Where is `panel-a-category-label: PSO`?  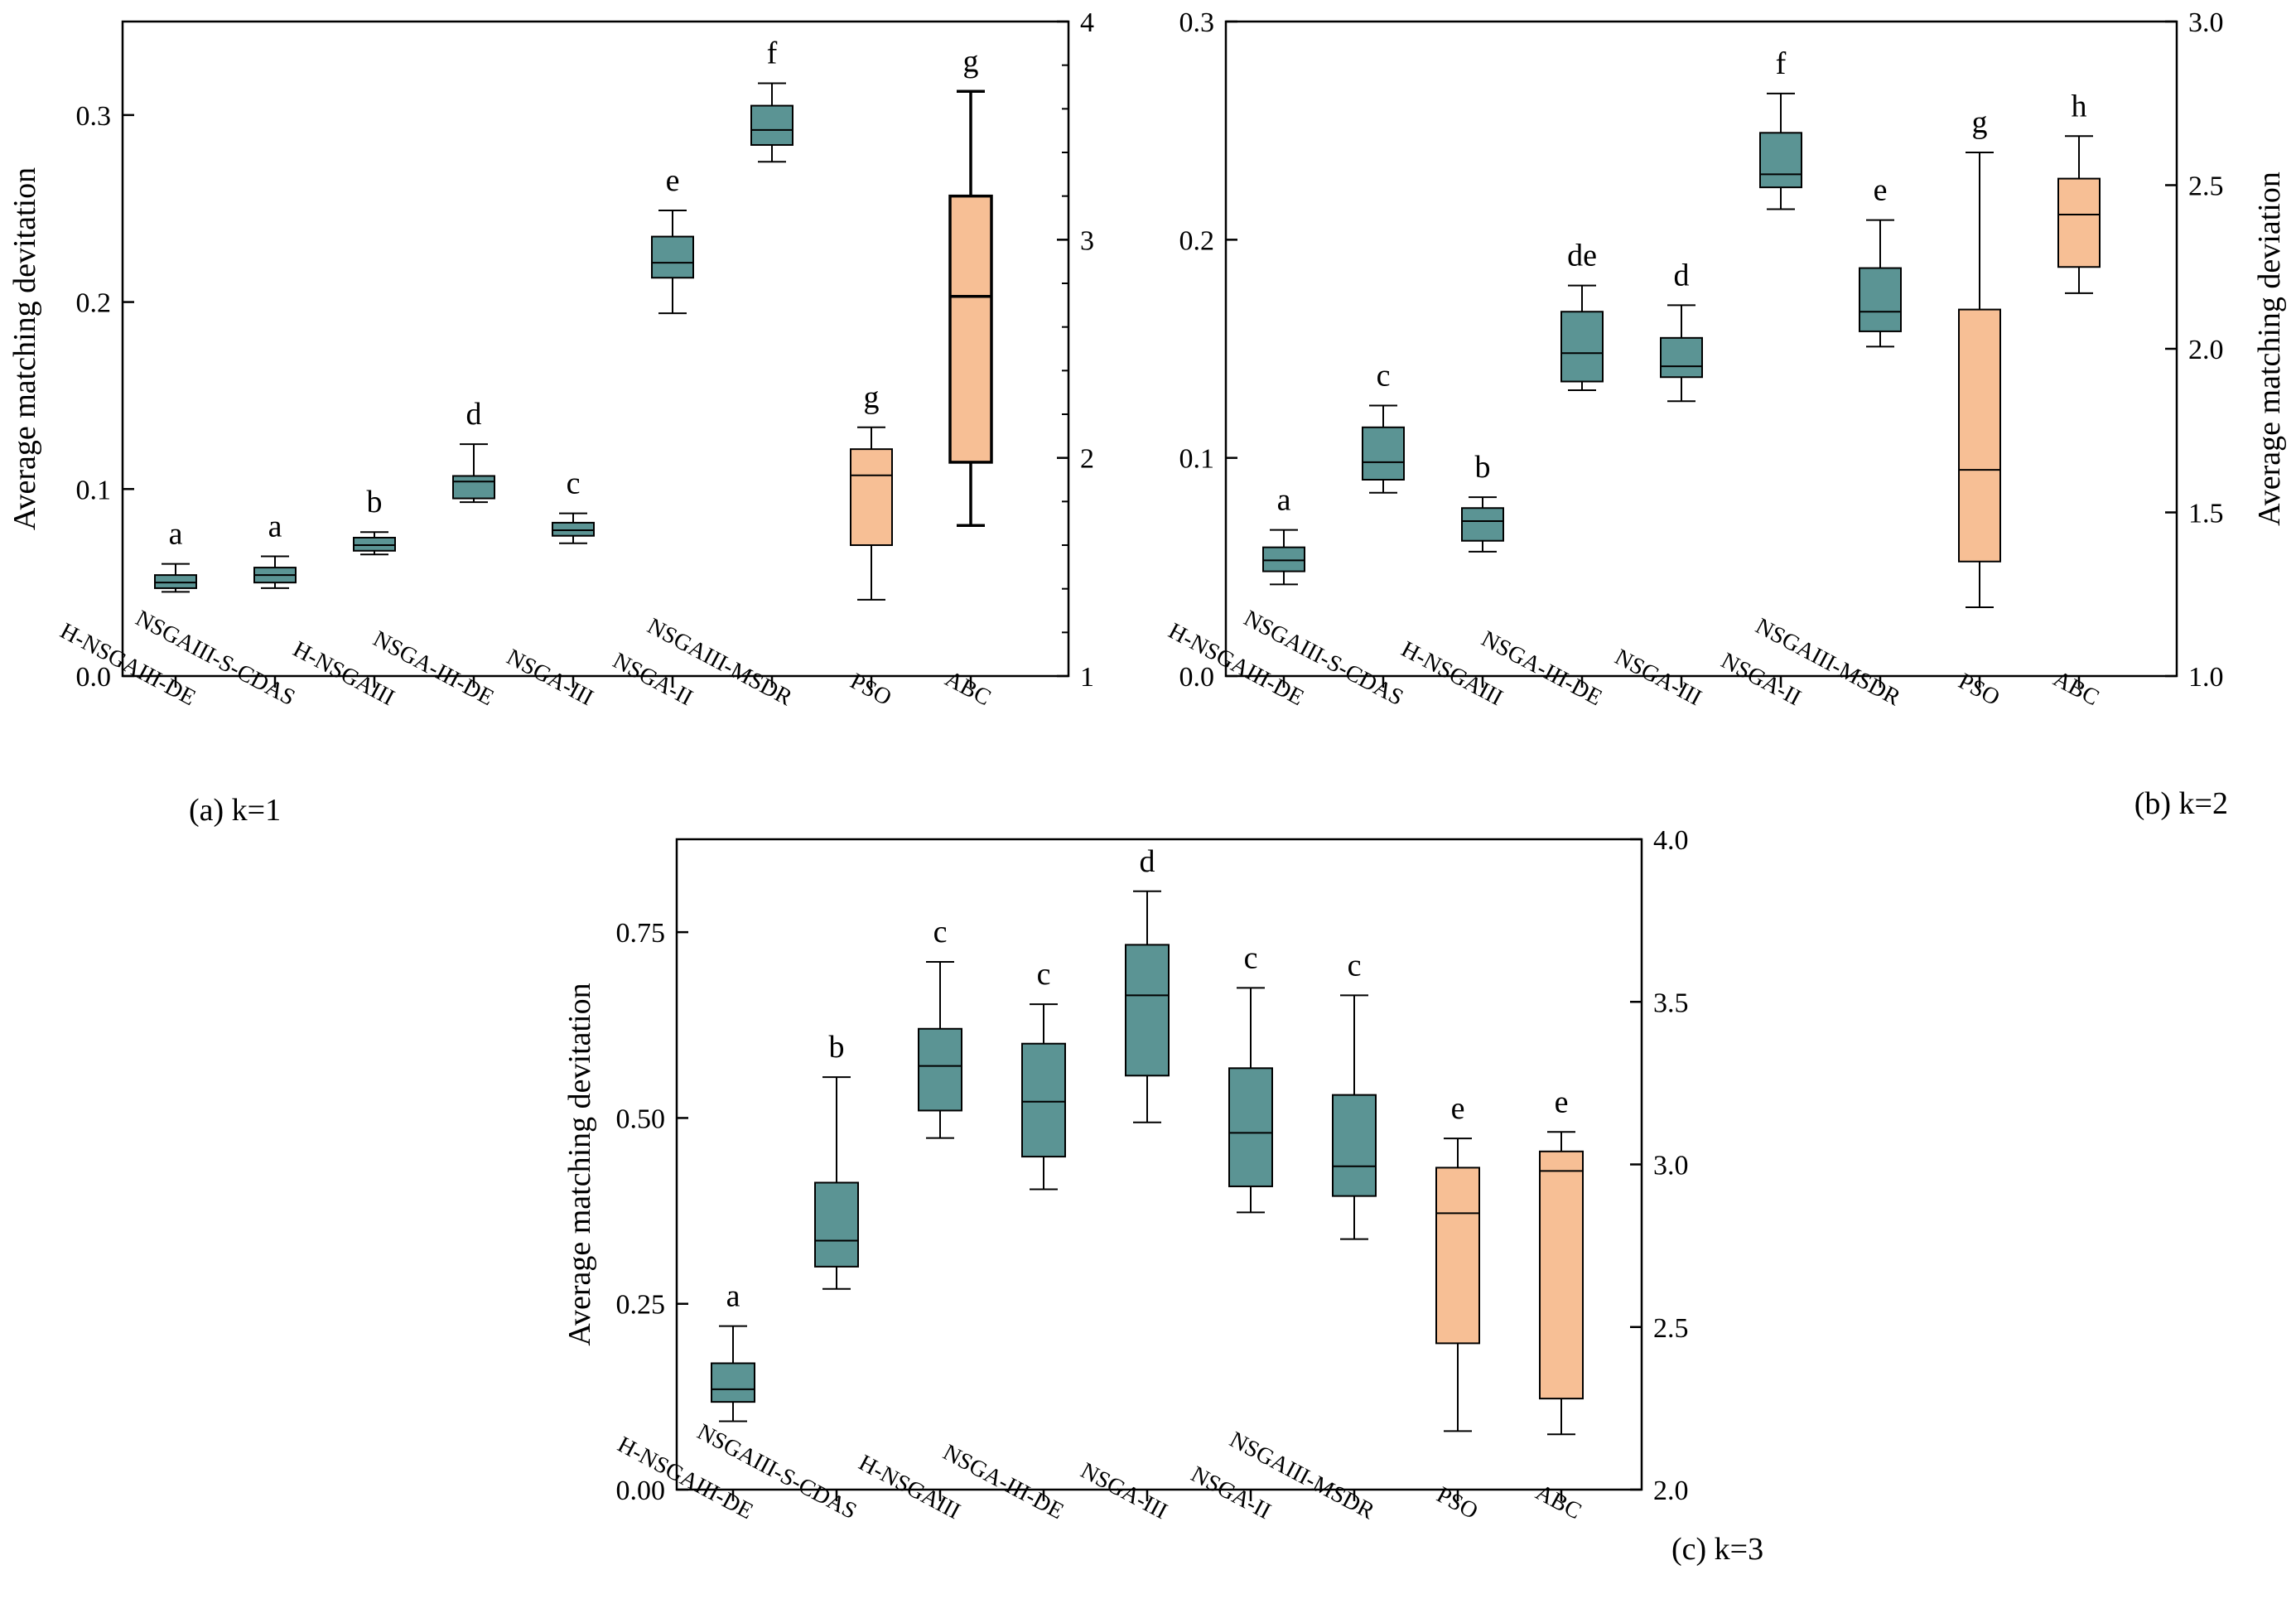 panel-a-category-label: PSO is located at coordinates (870, 690).